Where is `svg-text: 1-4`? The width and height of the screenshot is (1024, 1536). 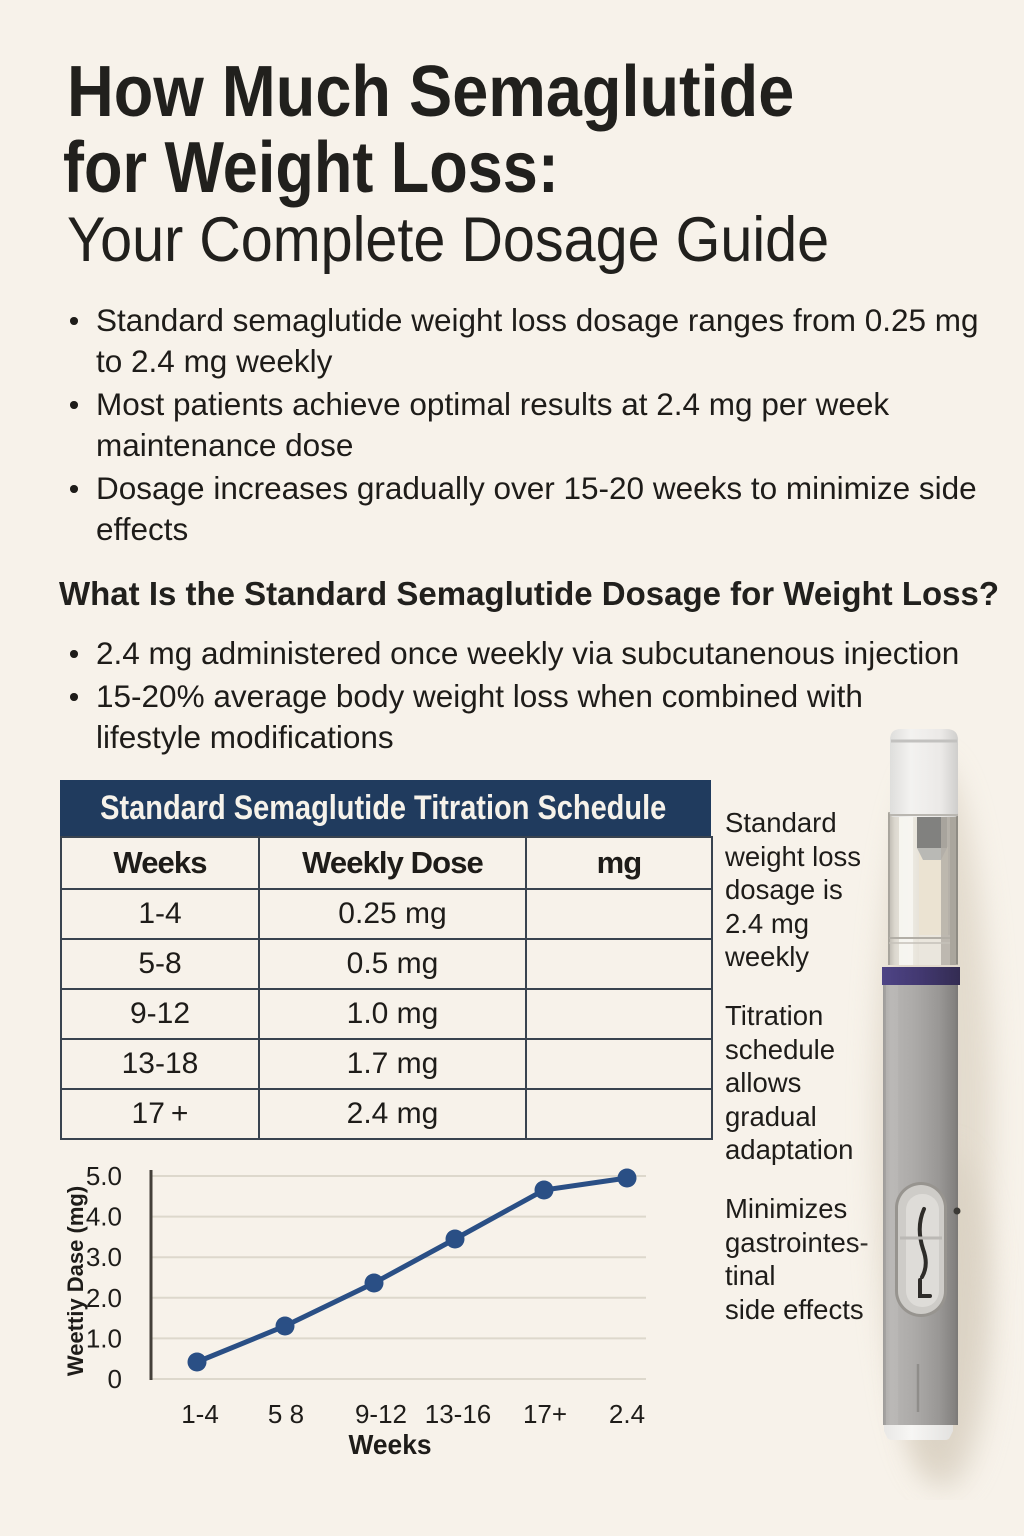 svg-text: 1-4 is located at coordinates (200, 1414).